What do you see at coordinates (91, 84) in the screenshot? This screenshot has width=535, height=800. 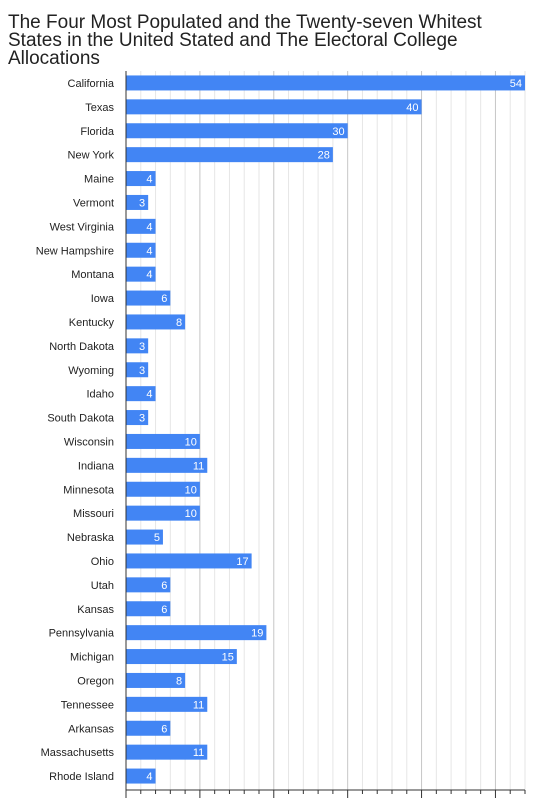 I see `category-label: California` at bounding box center [91, 84].